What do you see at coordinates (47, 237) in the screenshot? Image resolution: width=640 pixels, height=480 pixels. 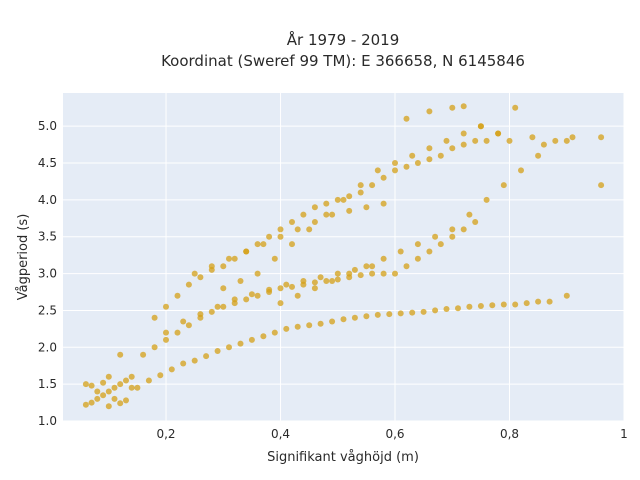 I see `y-tick-label: 3.5` at bounding box center [47, 237].